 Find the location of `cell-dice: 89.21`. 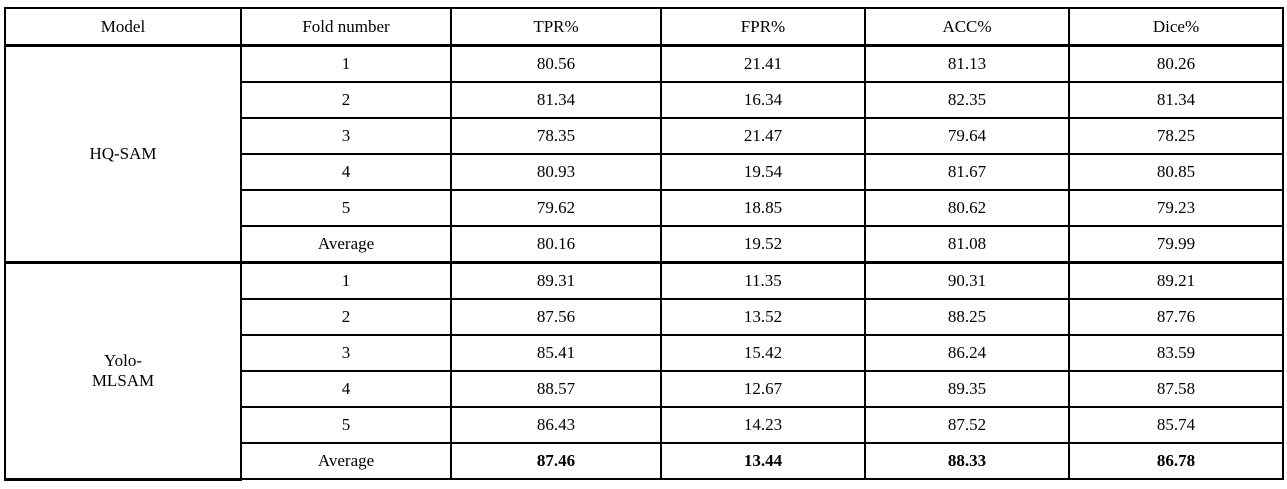

cell-dice: 89.21 is located at coordinates (1176, 280).